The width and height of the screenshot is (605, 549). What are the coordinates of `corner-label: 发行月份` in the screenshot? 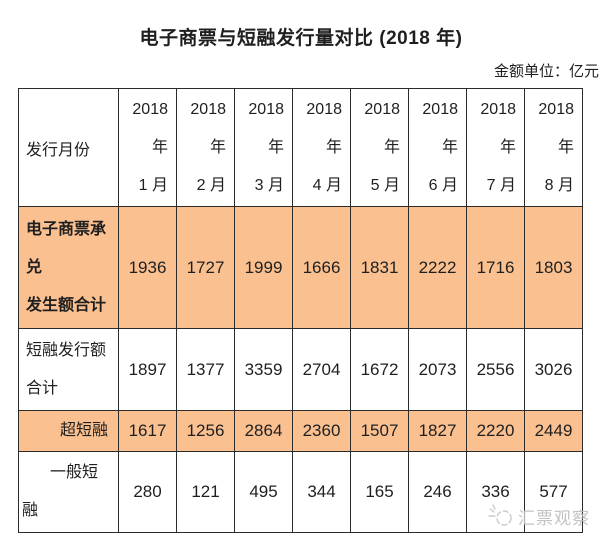 It's located at (68, 147).